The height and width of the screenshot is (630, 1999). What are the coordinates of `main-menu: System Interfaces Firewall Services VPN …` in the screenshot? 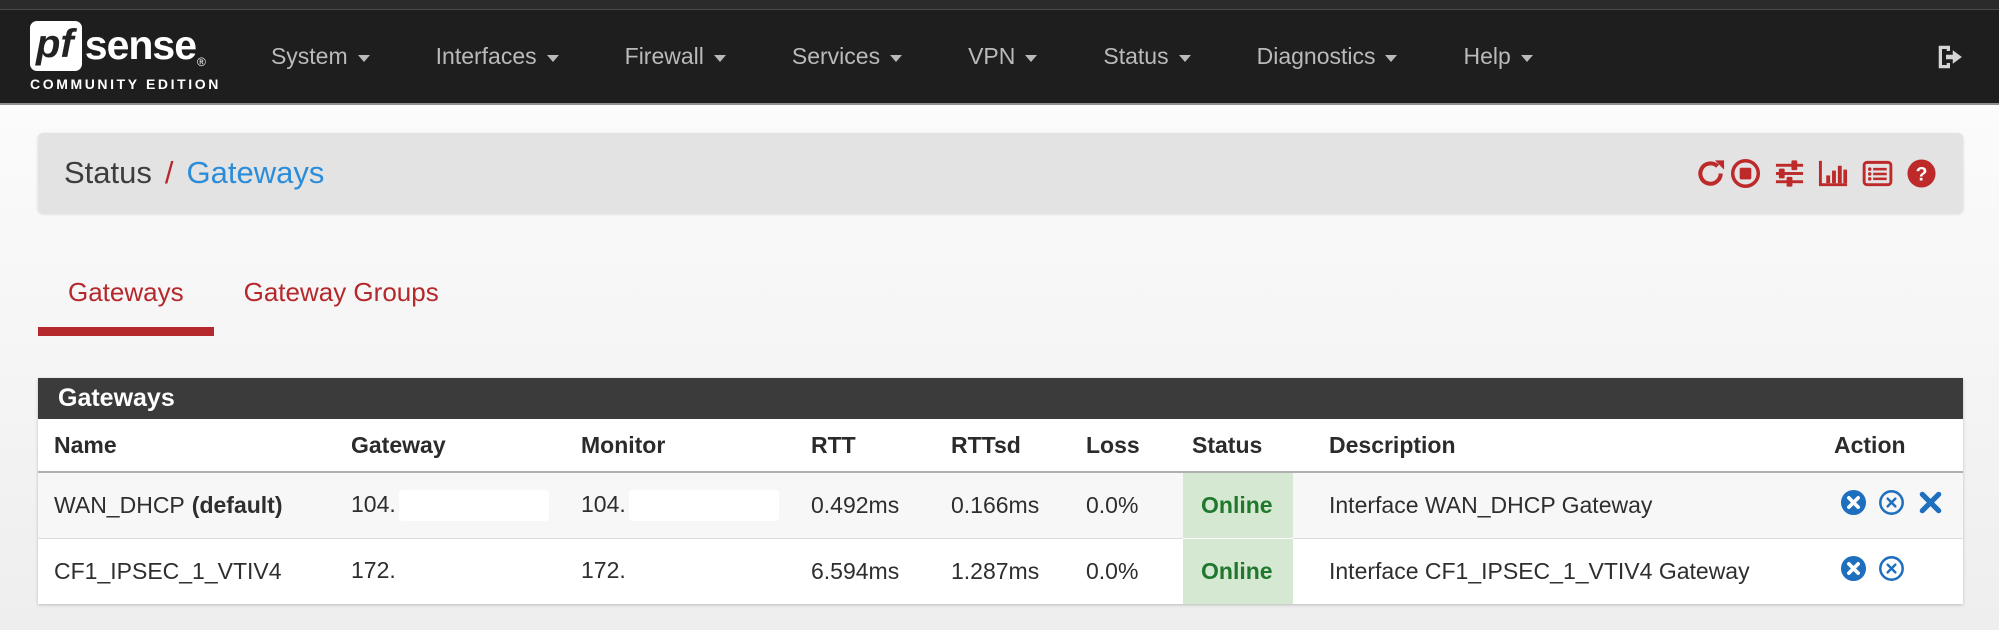 It's located at (935, 56).